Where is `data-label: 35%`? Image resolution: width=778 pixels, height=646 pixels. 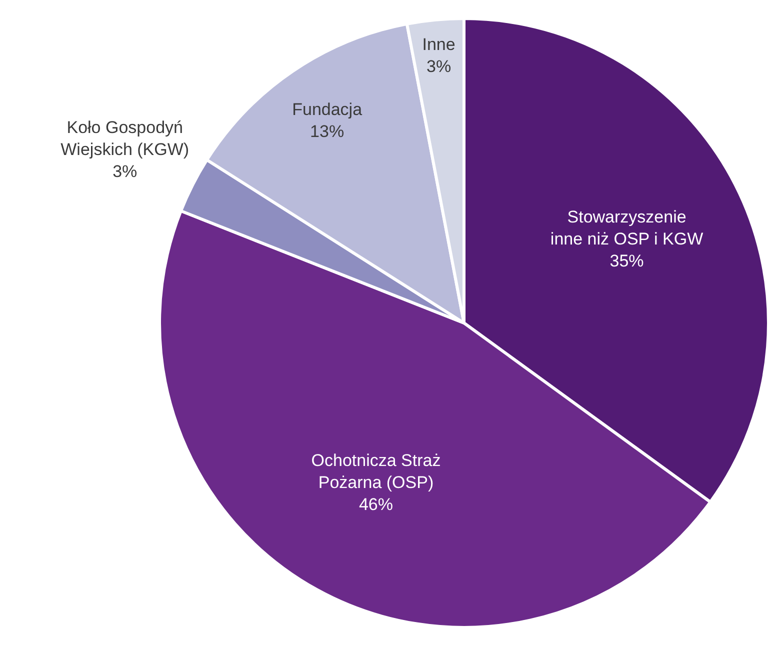 data-label: 35% is located at coordinates (627, 261).